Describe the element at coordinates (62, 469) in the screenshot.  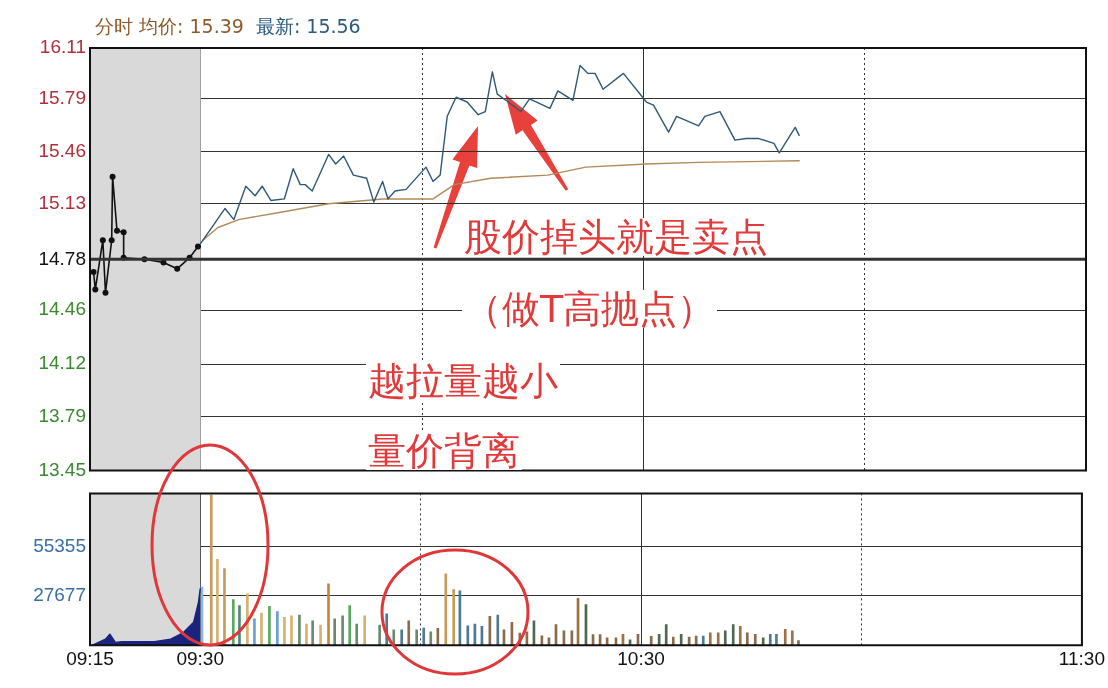
I see `y-tick-label: 13.45` at that location.